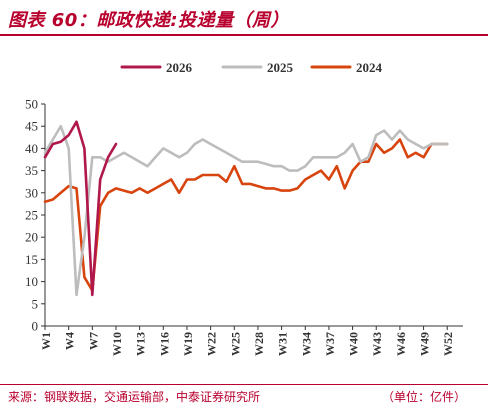  Describe the element at coordinates (149, 20) in the screenshot. I see `chart-title: 图表 60：邮政快递:投递量（周）` at that location.